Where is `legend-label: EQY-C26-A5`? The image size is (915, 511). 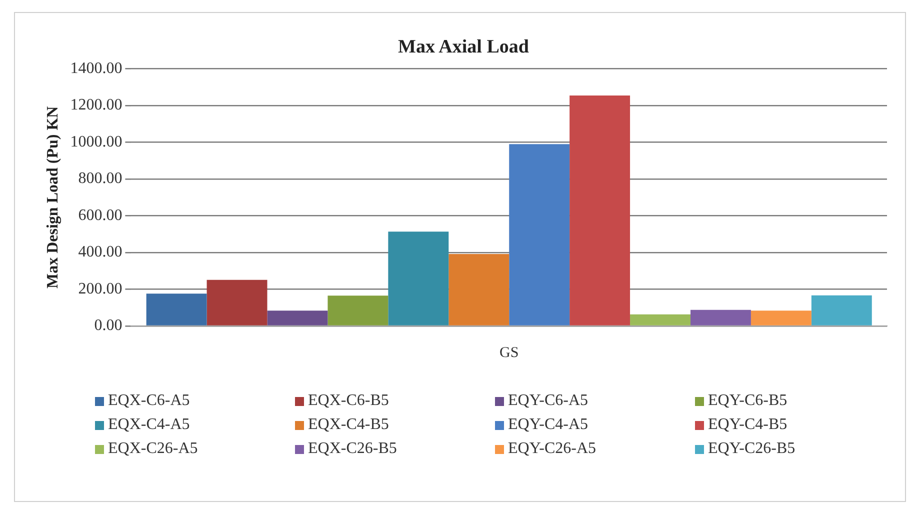
legend-label: EQY-C26-A5 is located at coordinates (552, 449).